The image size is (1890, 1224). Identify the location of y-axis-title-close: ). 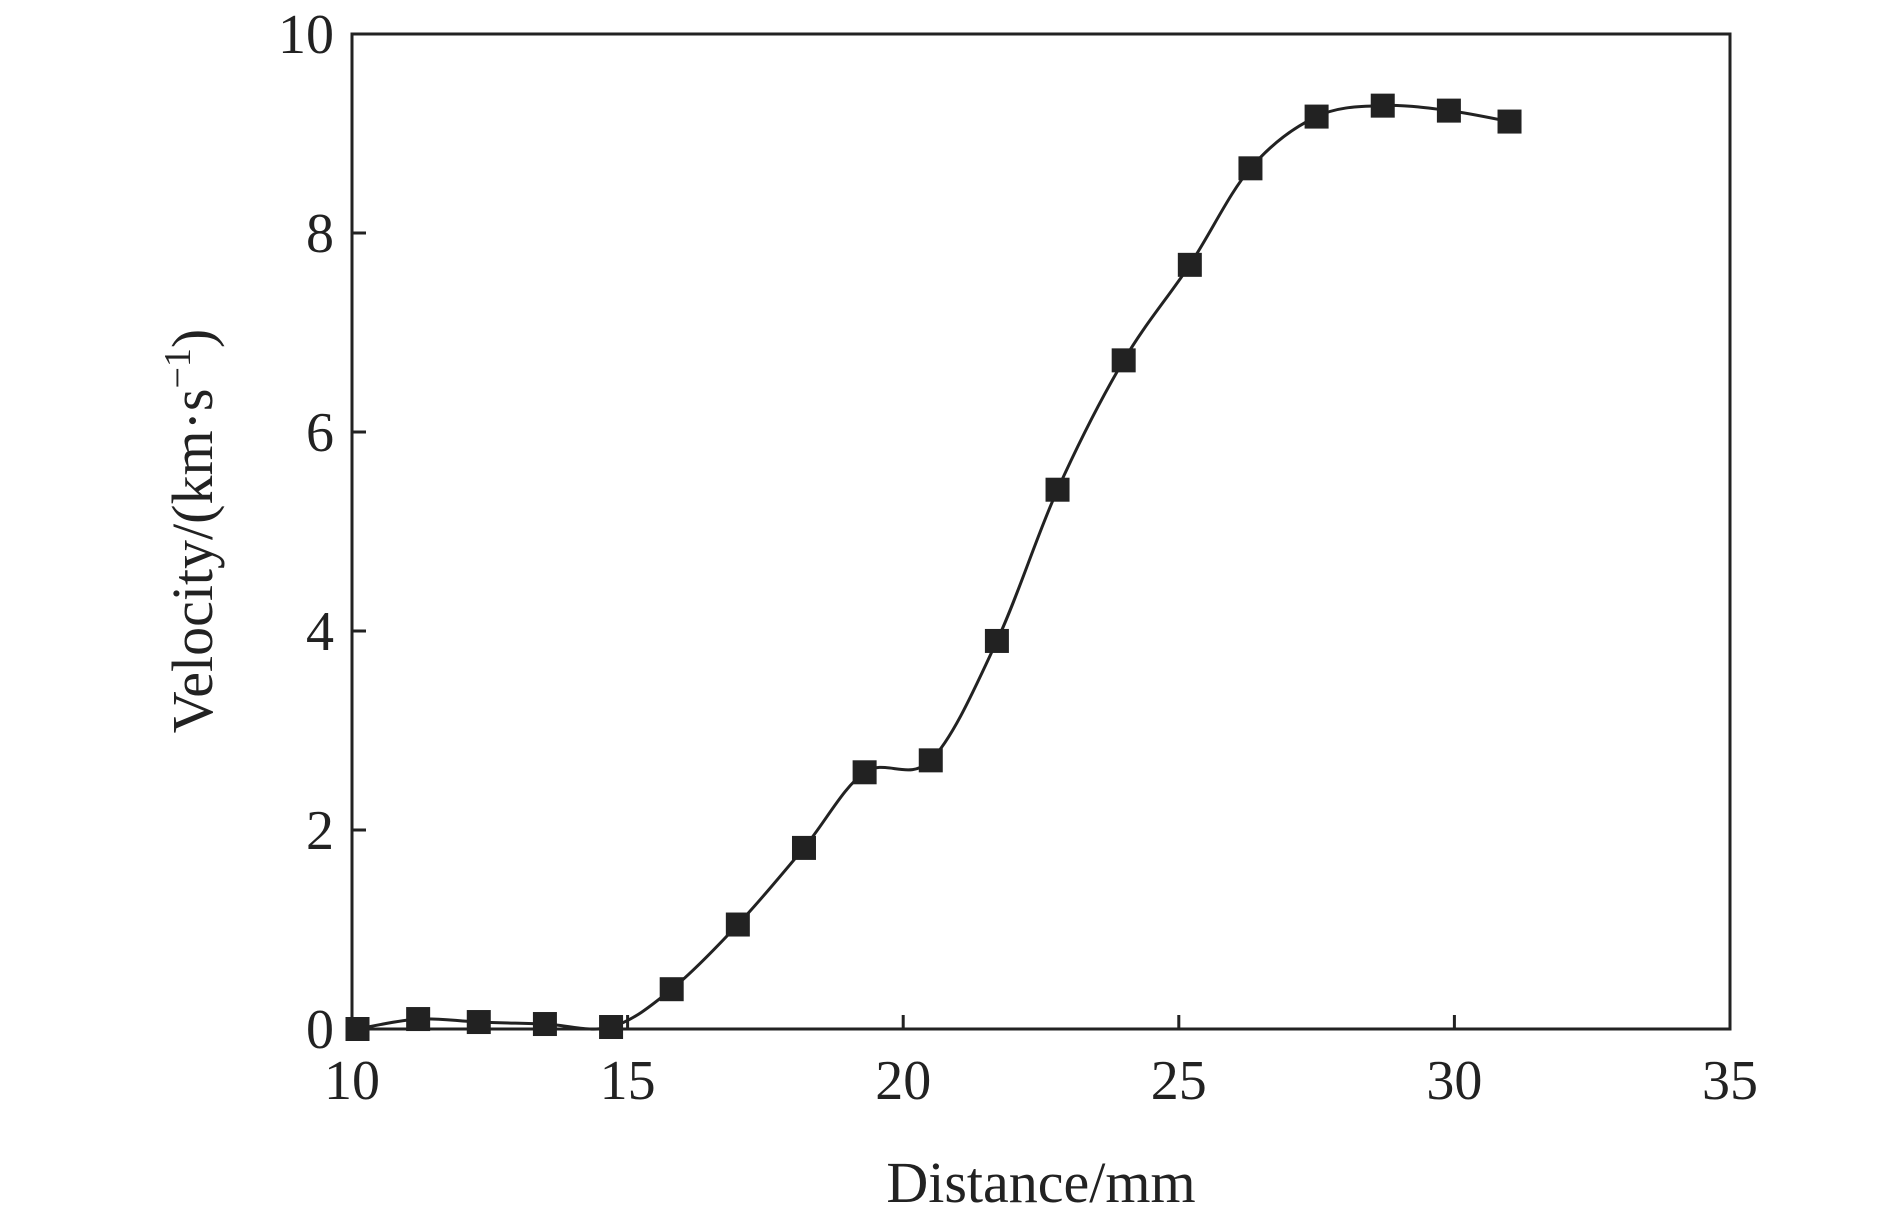
(192, 338).